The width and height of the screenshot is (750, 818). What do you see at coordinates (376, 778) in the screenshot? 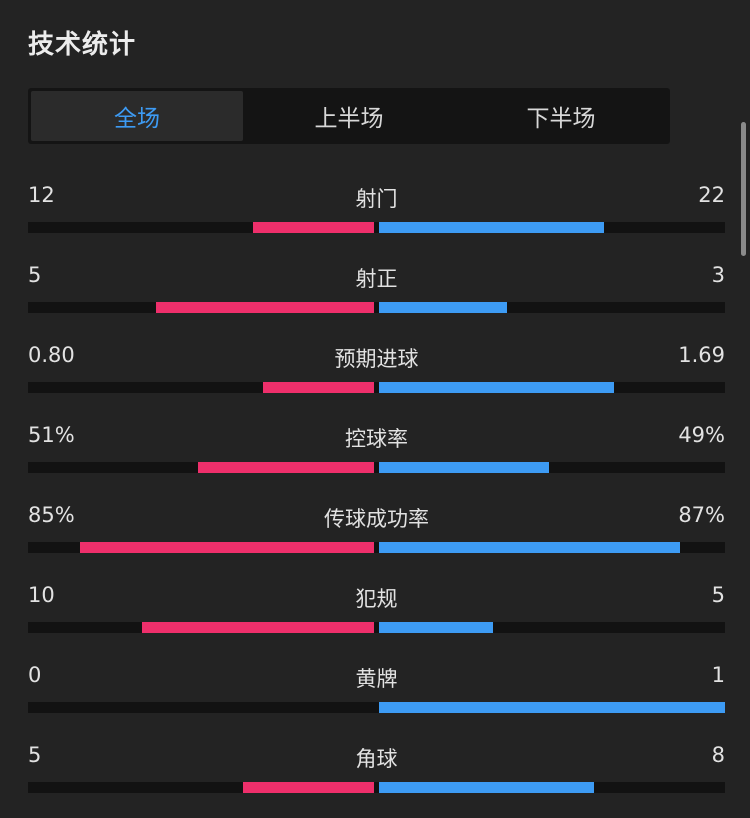
I see `stat-row-corners: 5 角球 8` at bounding box center [376, 778].